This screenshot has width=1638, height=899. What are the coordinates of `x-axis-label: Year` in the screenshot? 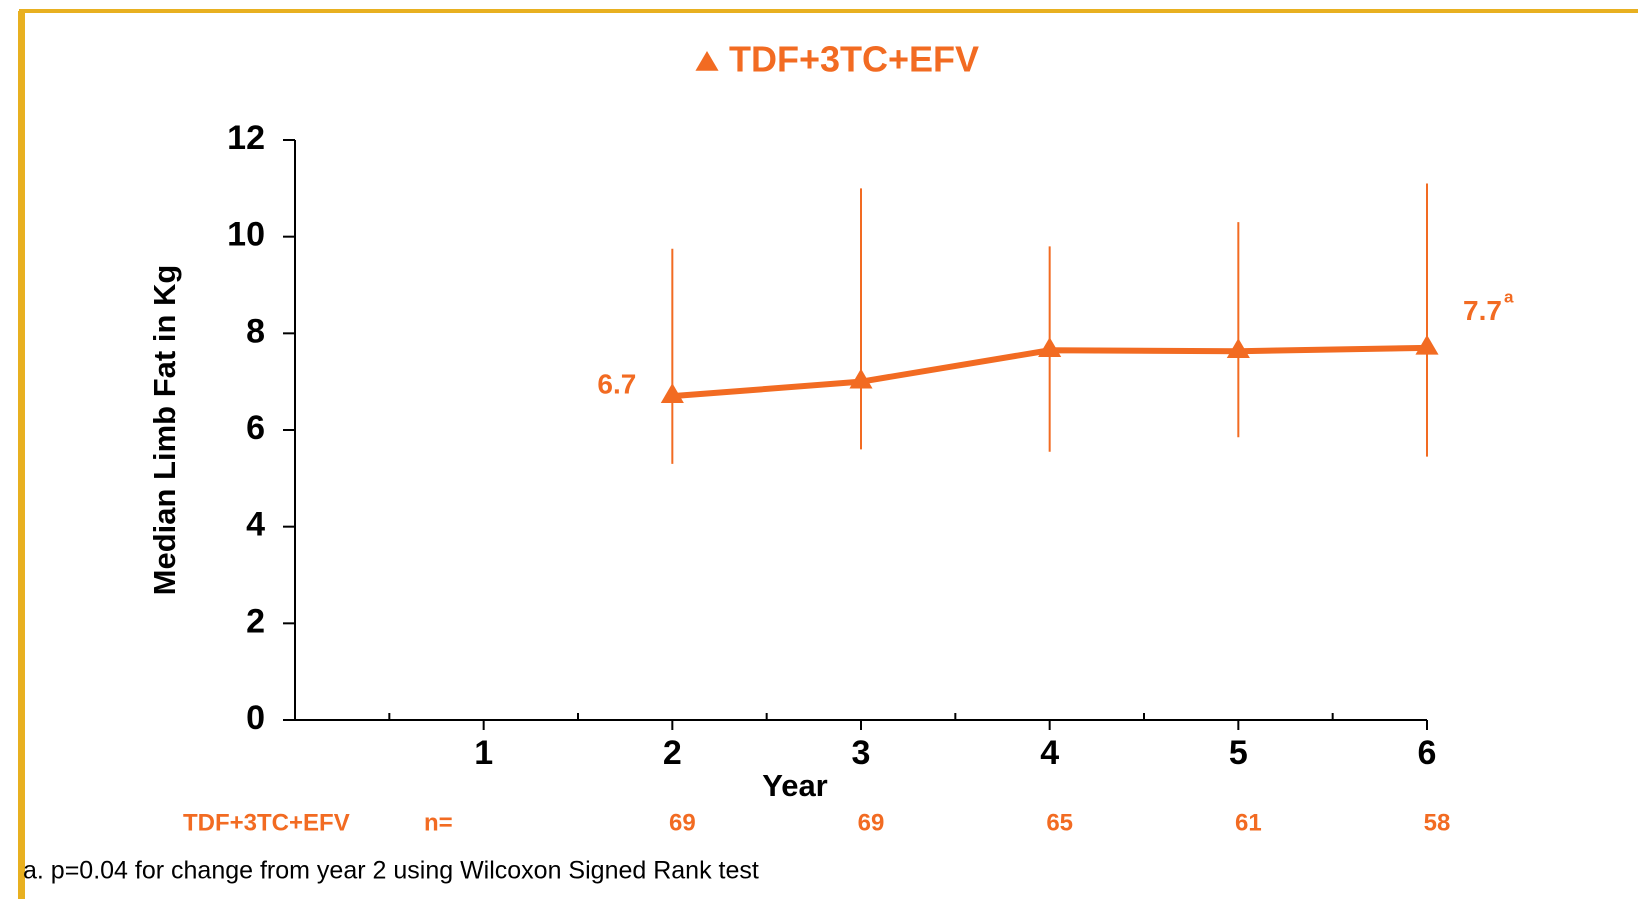 It's located at (795, 785).